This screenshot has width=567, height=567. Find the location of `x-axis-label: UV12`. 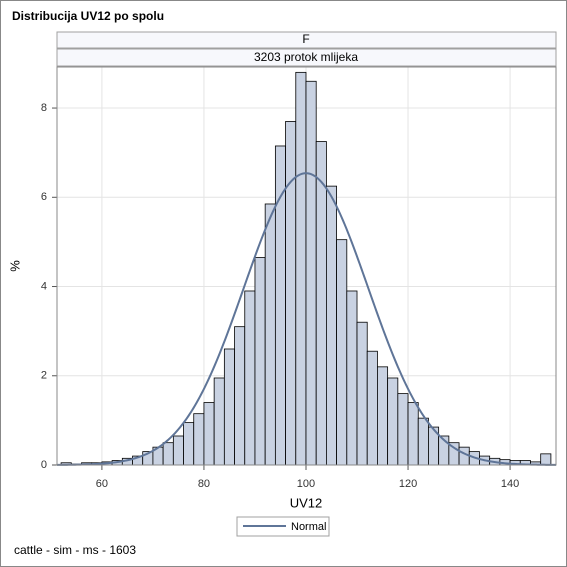

x-axis-label: UV12 is located at coordinates (306, 502).